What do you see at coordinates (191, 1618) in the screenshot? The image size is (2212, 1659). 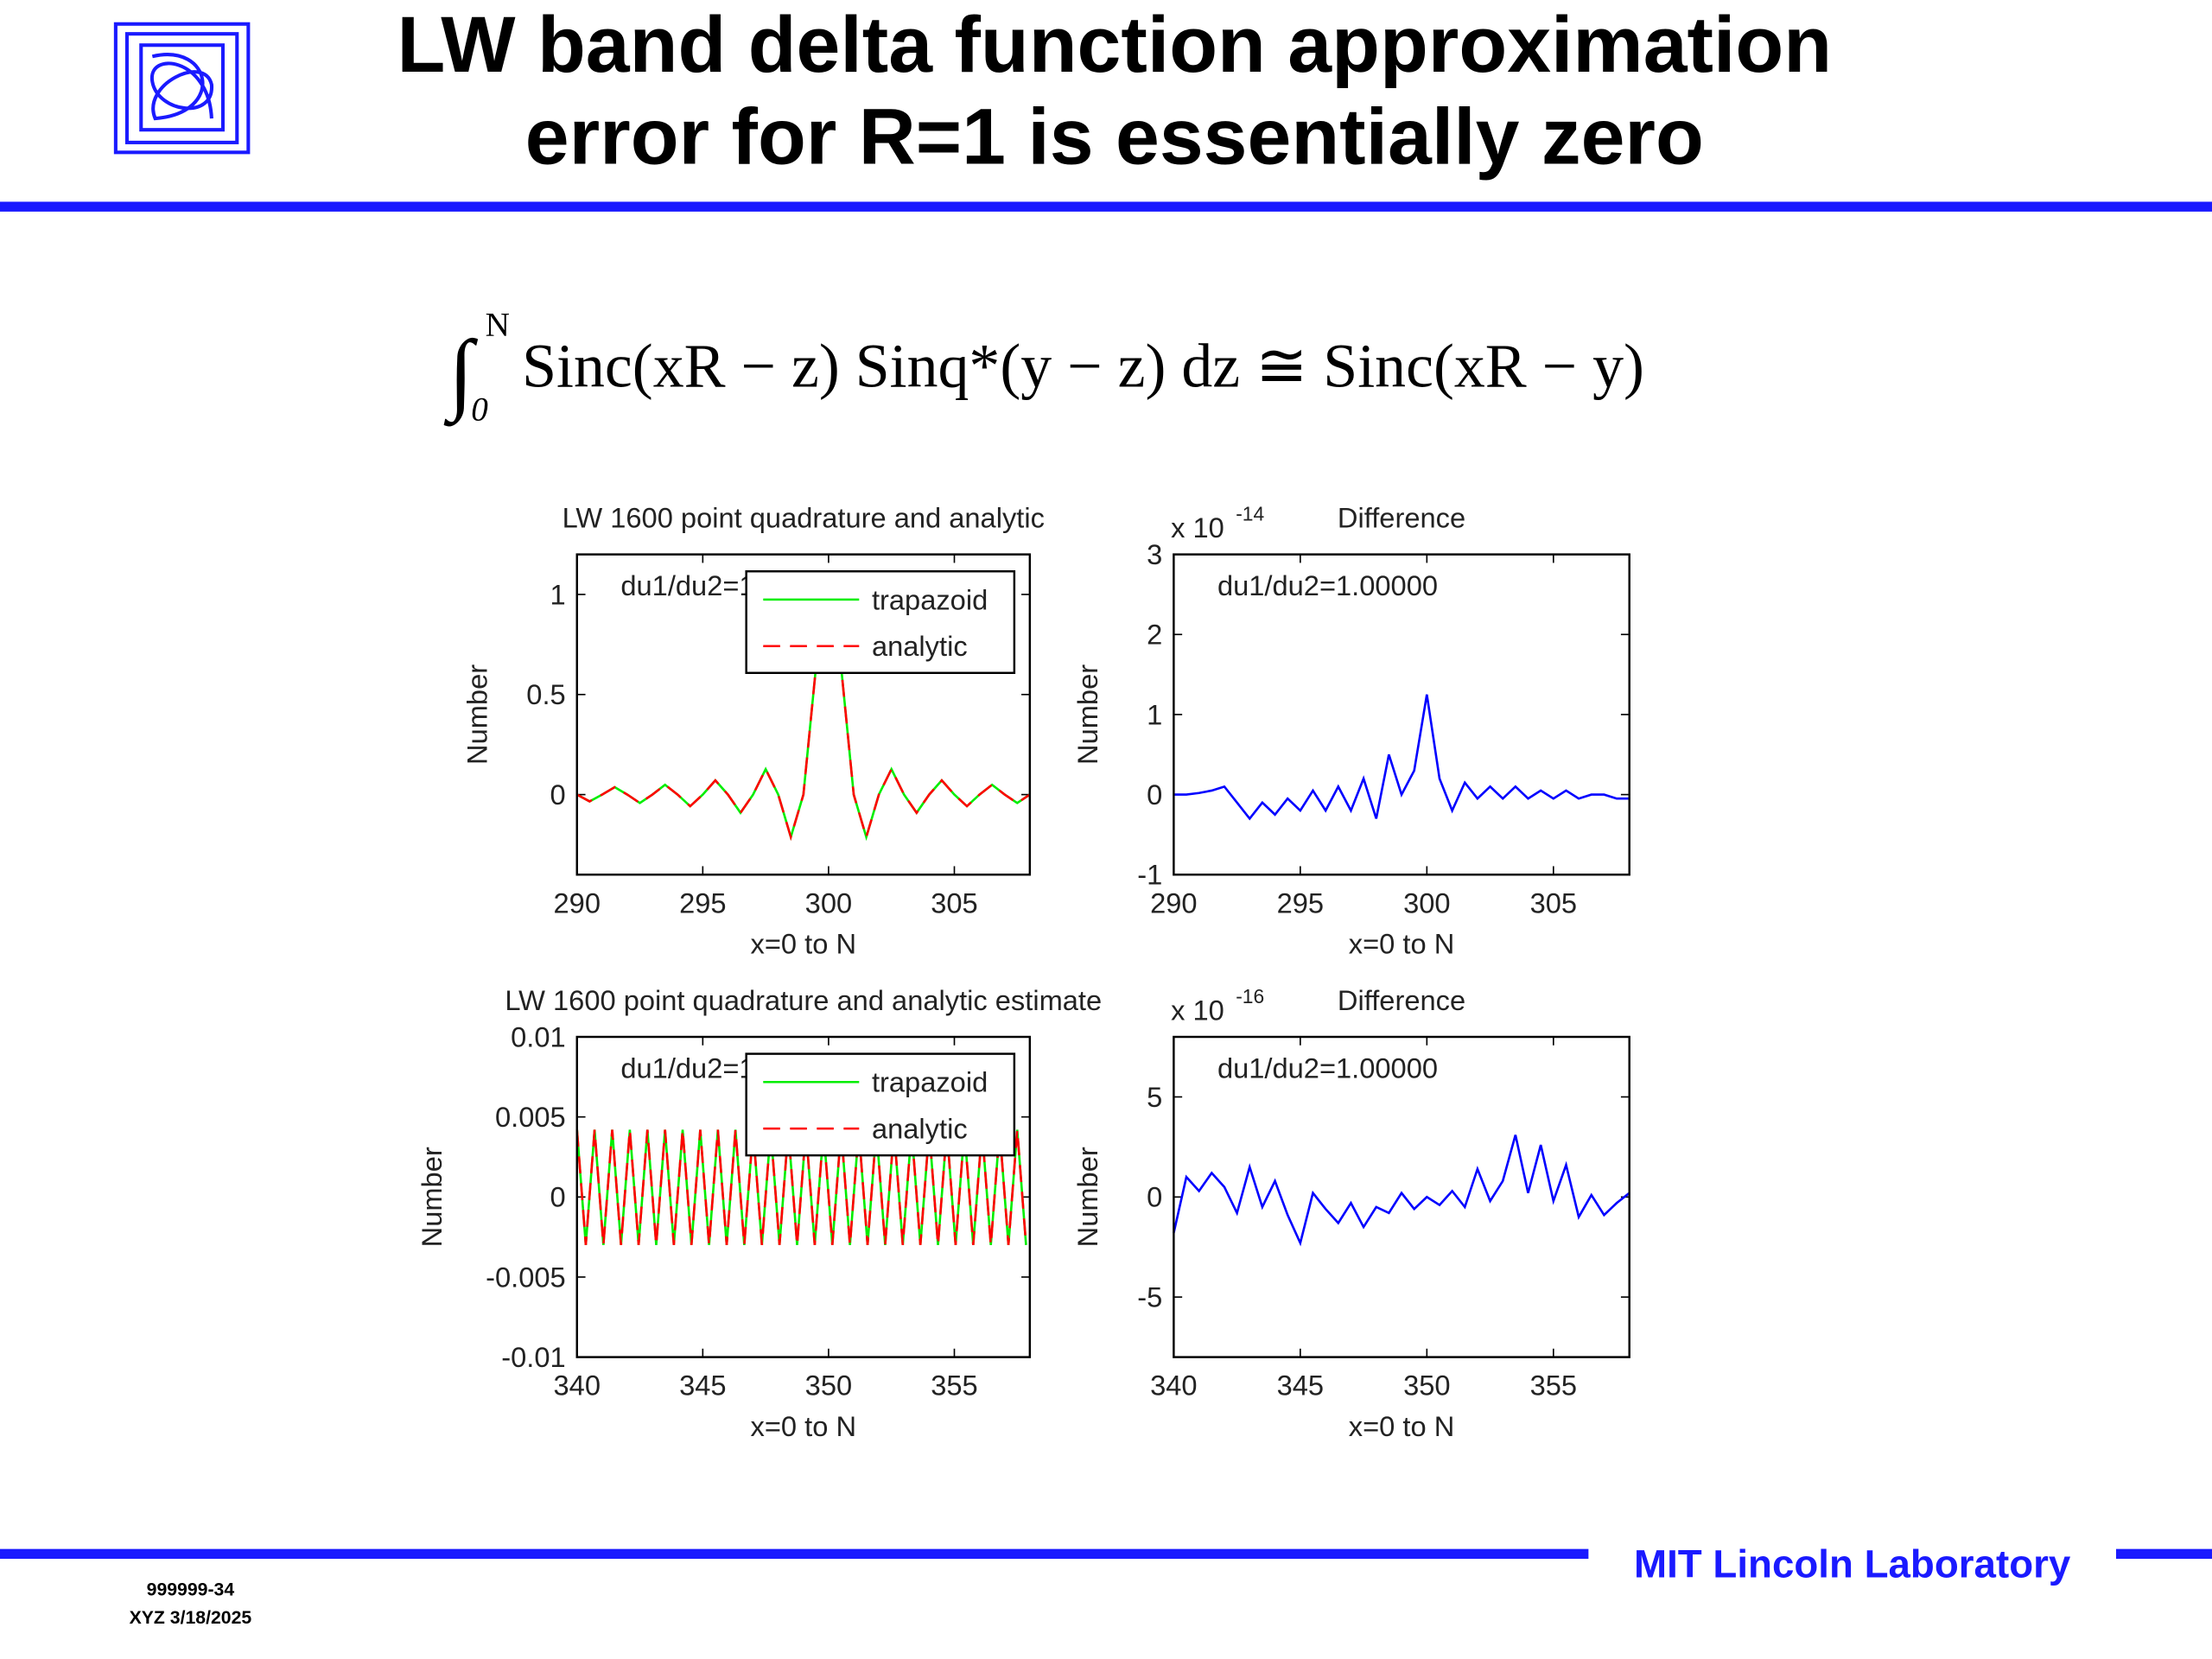 I see `slide-date: XYZ 3/18/2025` at bounding box center [191, 1618].